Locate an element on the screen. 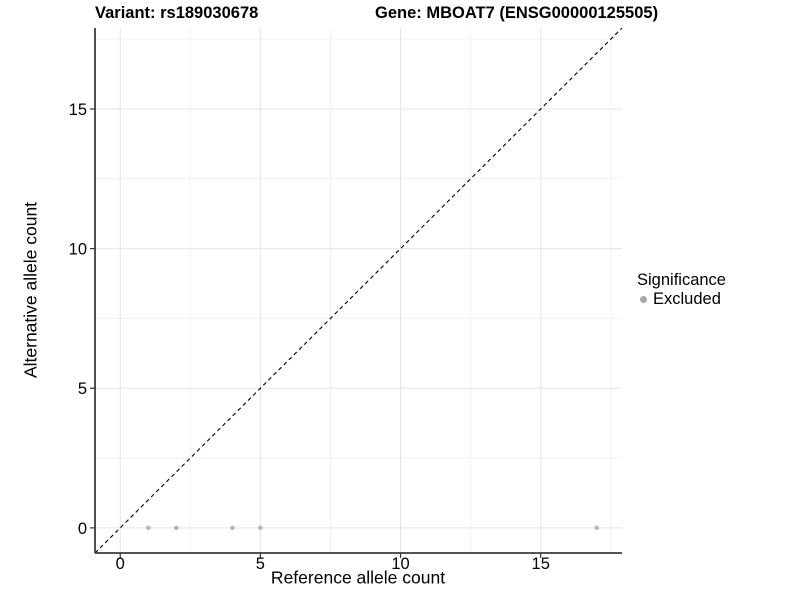 Image resolution: width=800 pixels, height=600 pixels. legend: Significance Excluded is located at coordinates (681, 290).